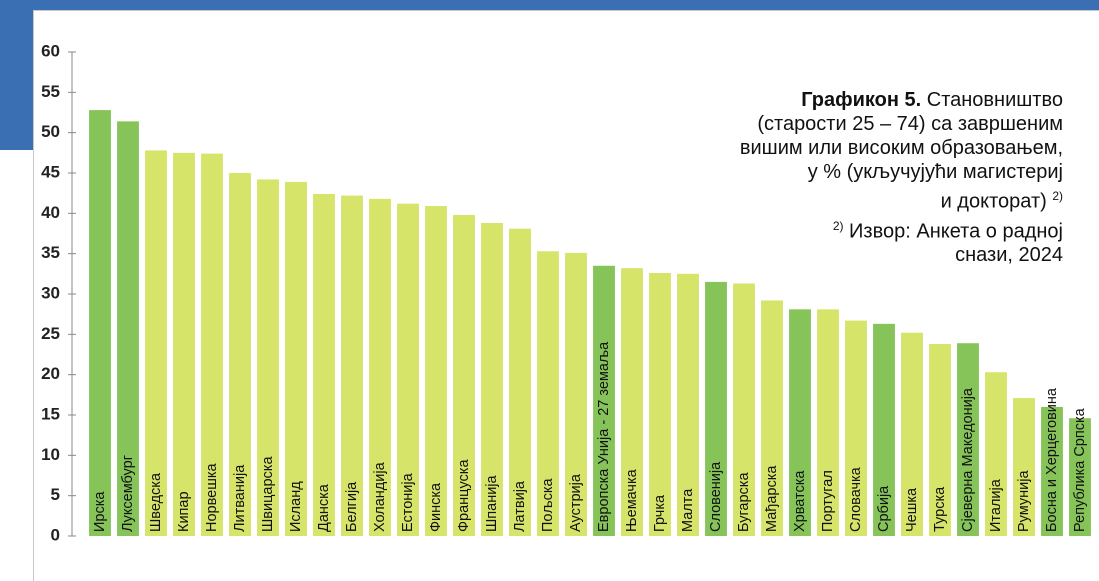 Image resolution: width=1099 pixels, height=581 pixels. What do you see at coordinates (50, 373) in the screenshot?
I see `y-tick-label: 20` at bounding box center [50, 373].